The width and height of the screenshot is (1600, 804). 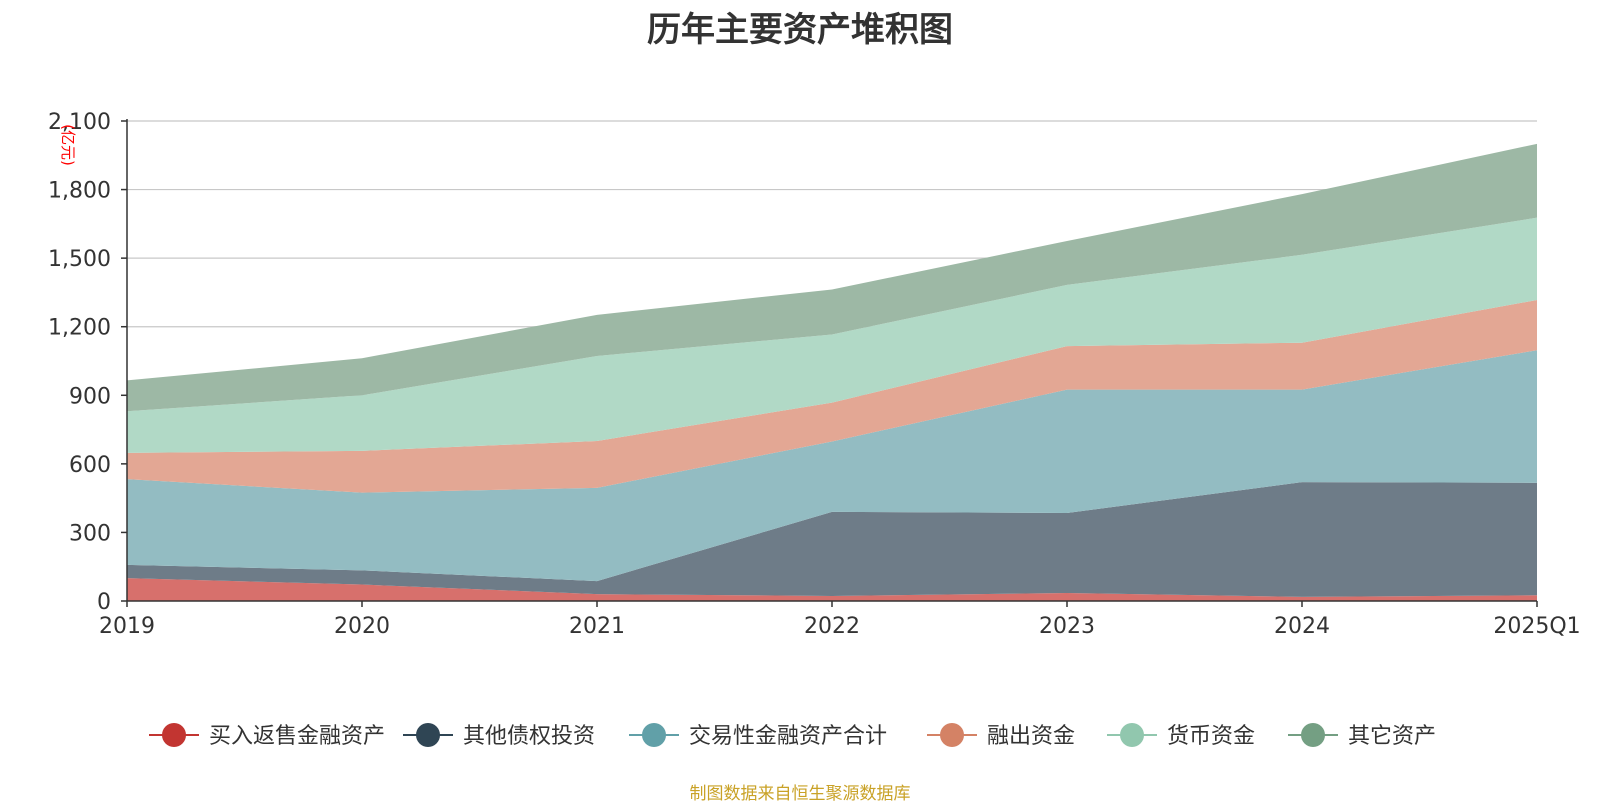 I want to click on x-tick-label: 2020, so click(x=362, y=626).